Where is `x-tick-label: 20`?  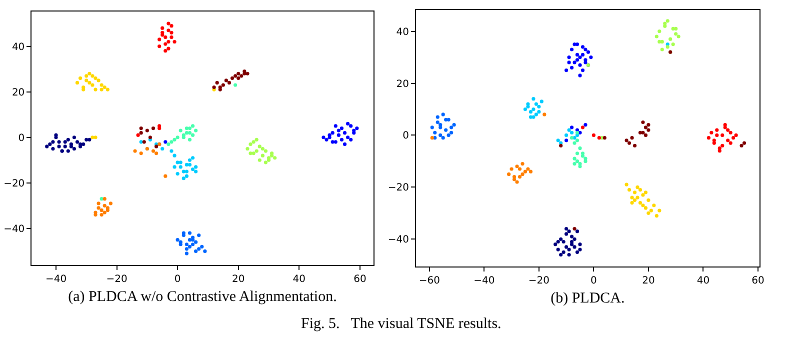
x-tick-label: 20 is located at coordinates (238, 280).